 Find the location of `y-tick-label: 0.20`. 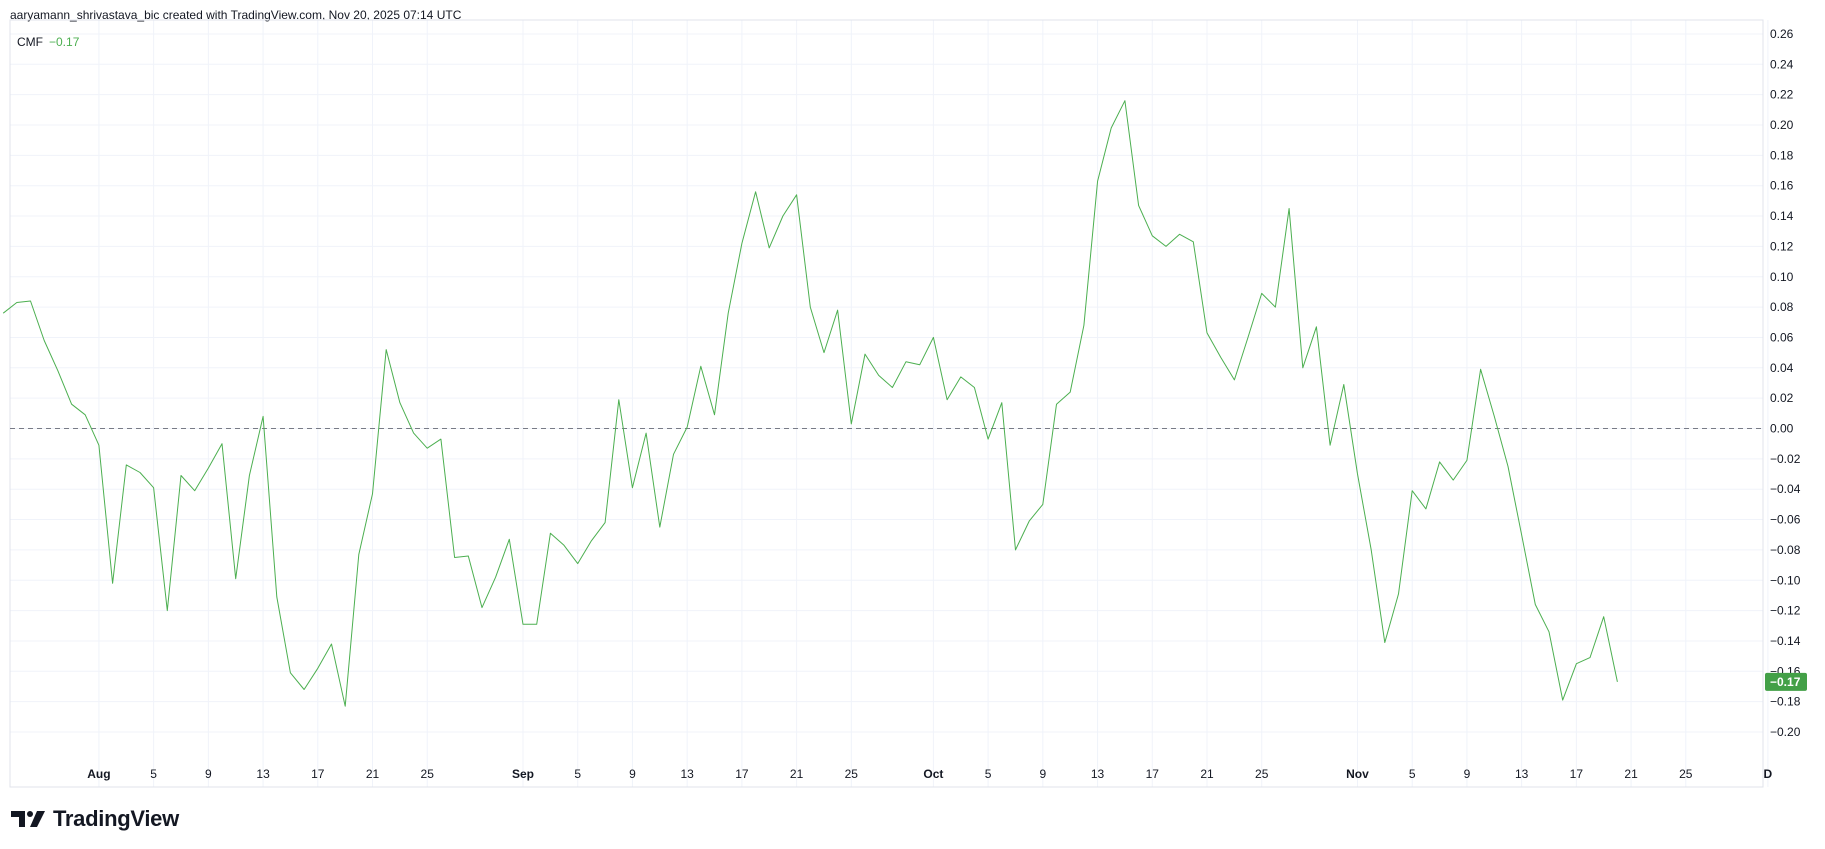

y-tick-label: 0.20 is located at coordinates (1782, 125).